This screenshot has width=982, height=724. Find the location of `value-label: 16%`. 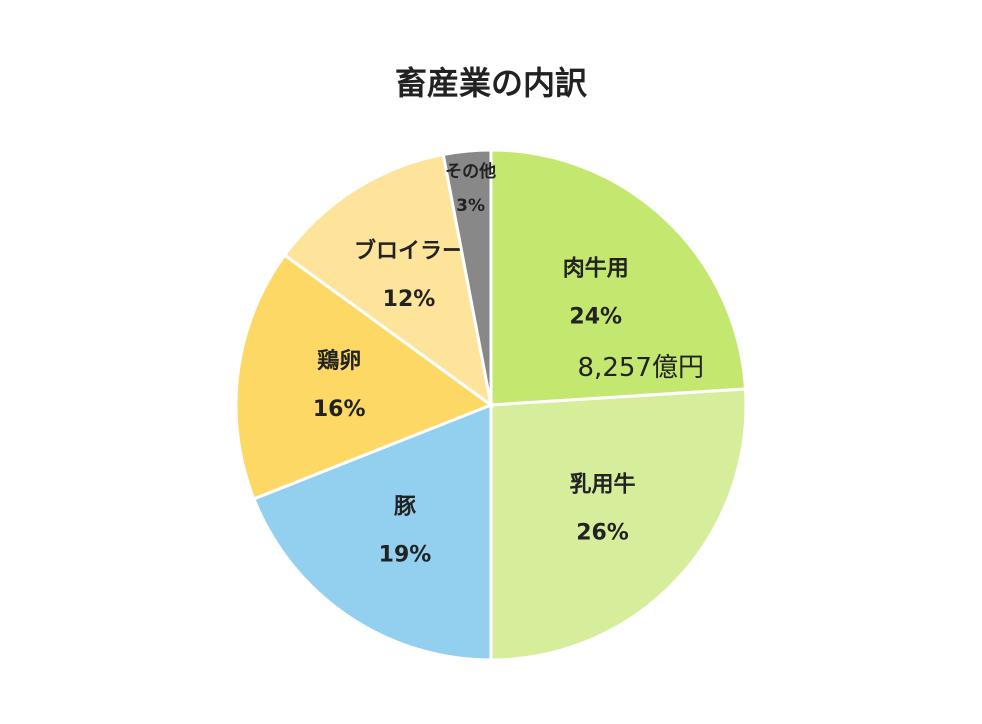

value-label: 16% is located at coordinates (339, 409).